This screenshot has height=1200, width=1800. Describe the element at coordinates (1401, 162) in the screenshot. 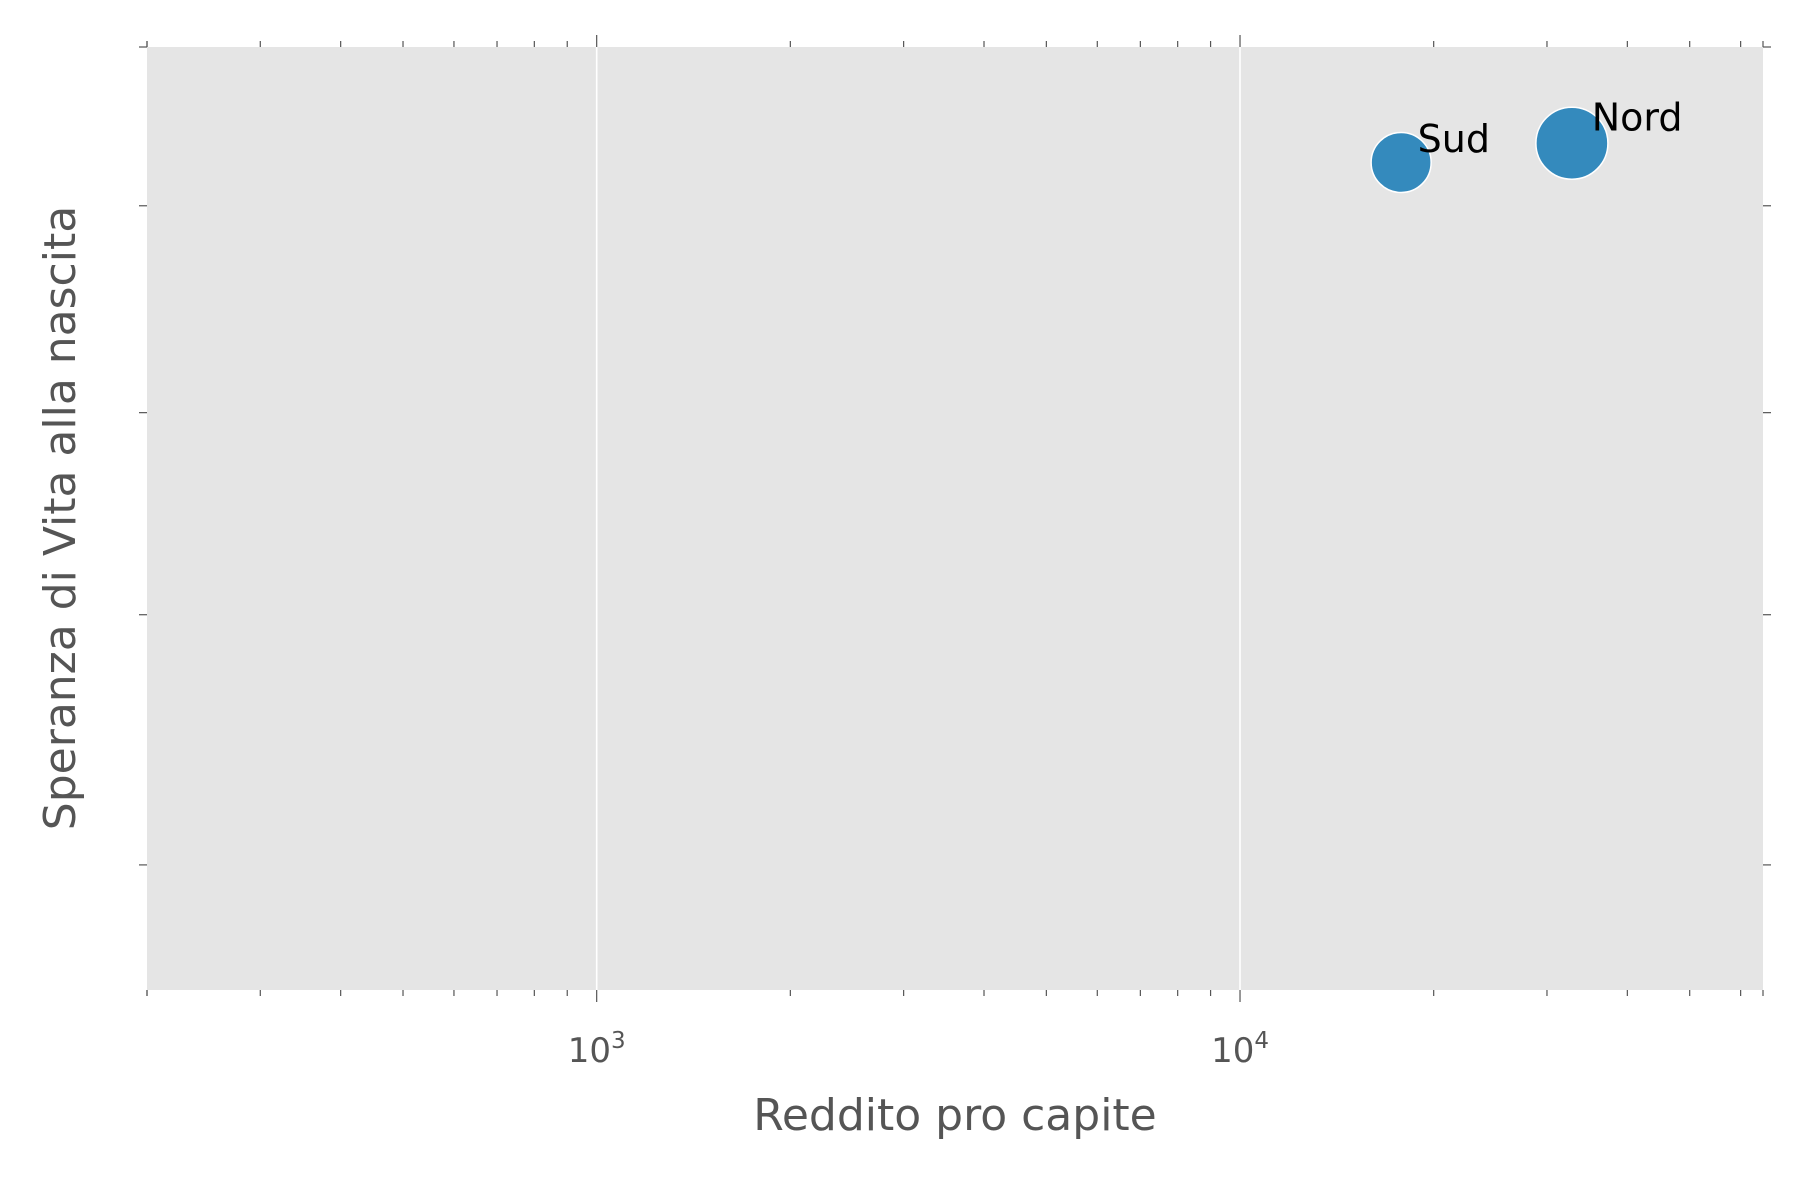

I see `data-point-sud` at that location.